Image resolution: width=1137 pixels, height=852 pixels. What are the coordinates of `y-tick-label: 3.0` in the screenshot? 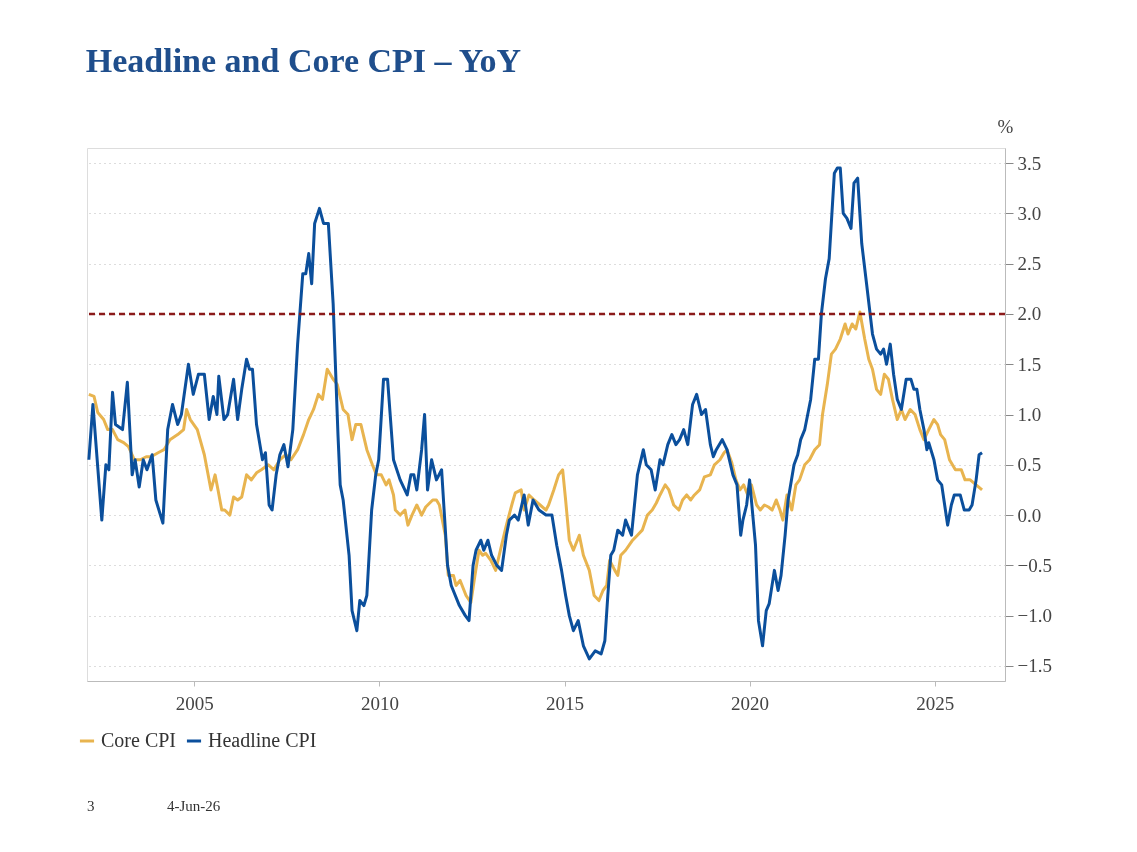 It's located at (1029, 213).